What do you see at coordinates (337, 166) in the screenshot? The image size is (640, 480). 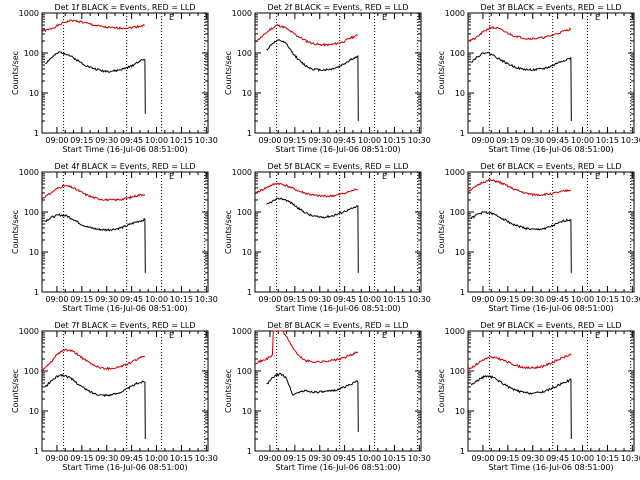 I see `panel-title: Det 5f BLACK = Events, RED = LLD` at bounding box center [337, 166].